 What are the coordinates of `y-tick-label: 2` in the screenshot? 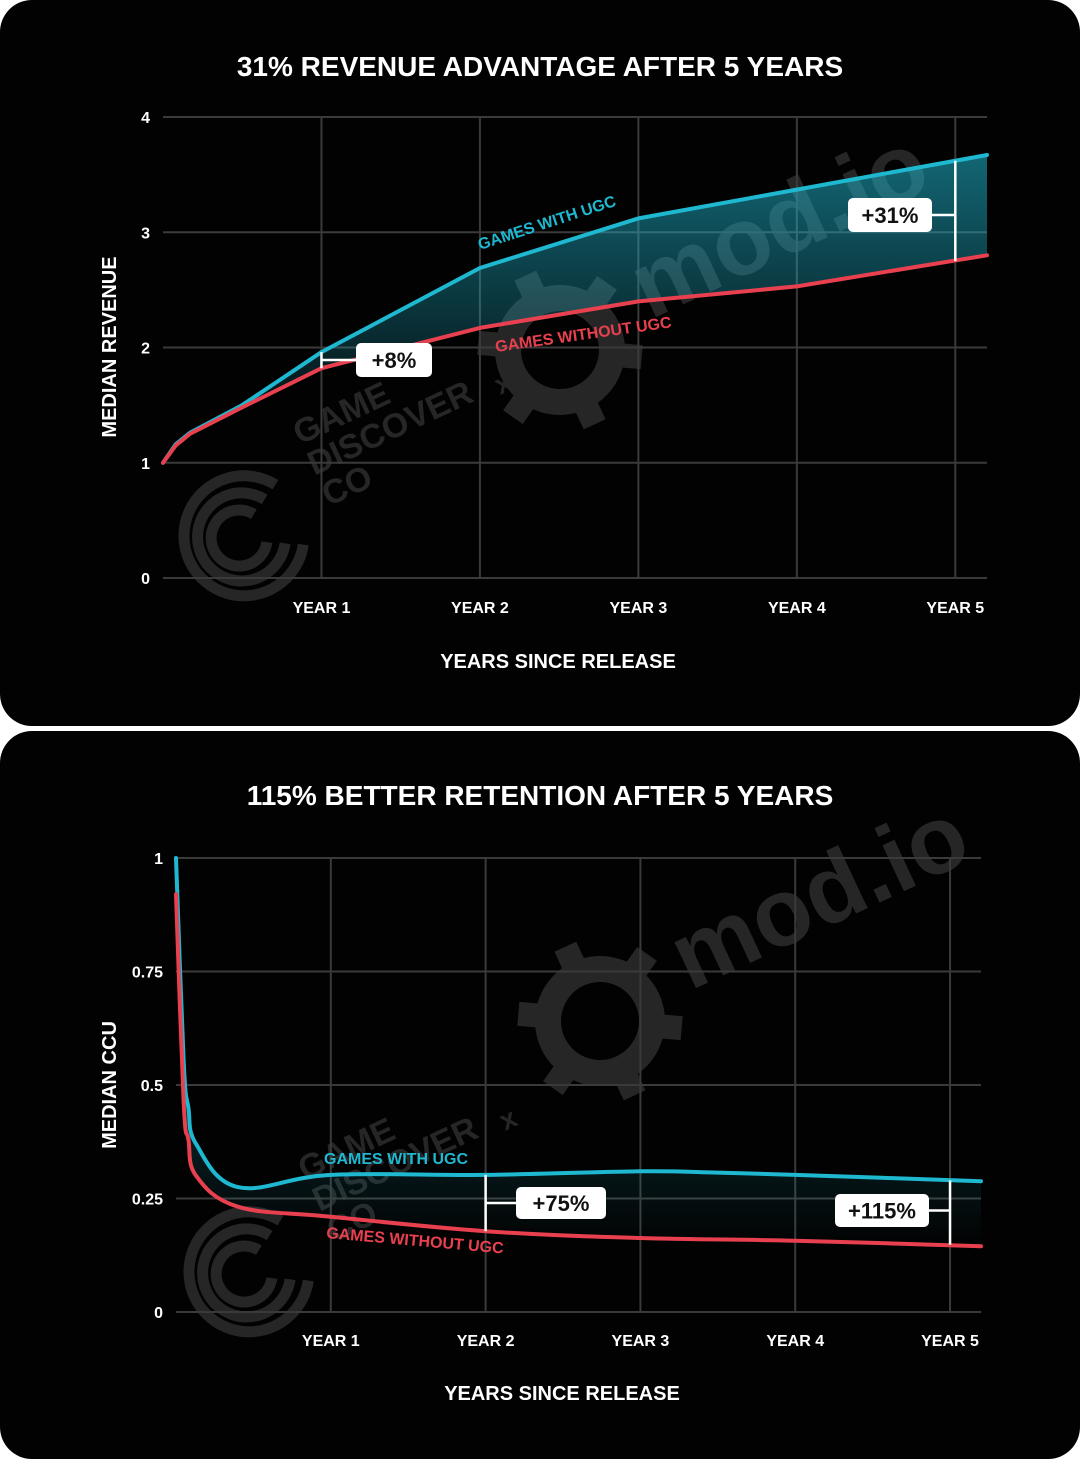 It's located at (145, 349).